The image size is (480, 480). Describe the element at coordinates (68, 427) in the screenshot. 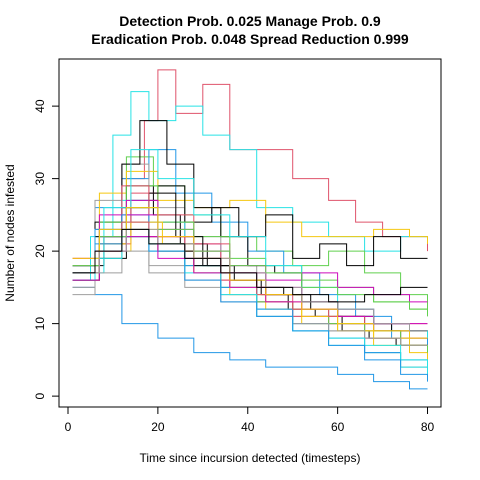

I see `x-tick-label: 0` at that location.